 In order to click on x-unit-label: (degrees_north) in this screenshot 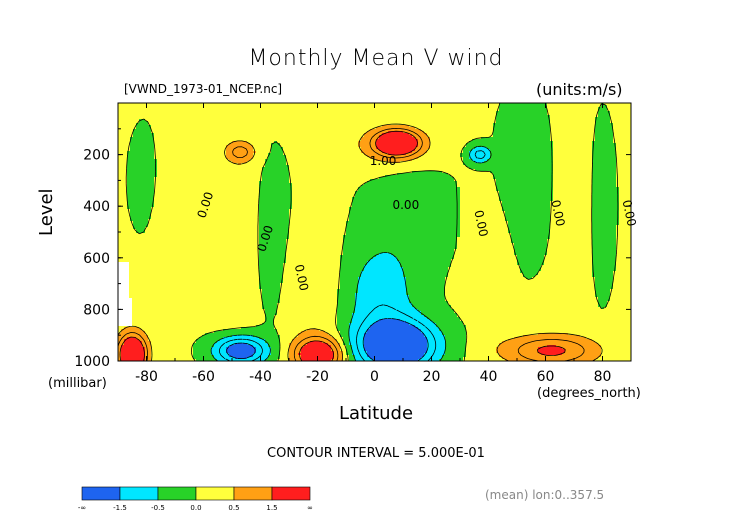, I will do `click(589, 393)`.